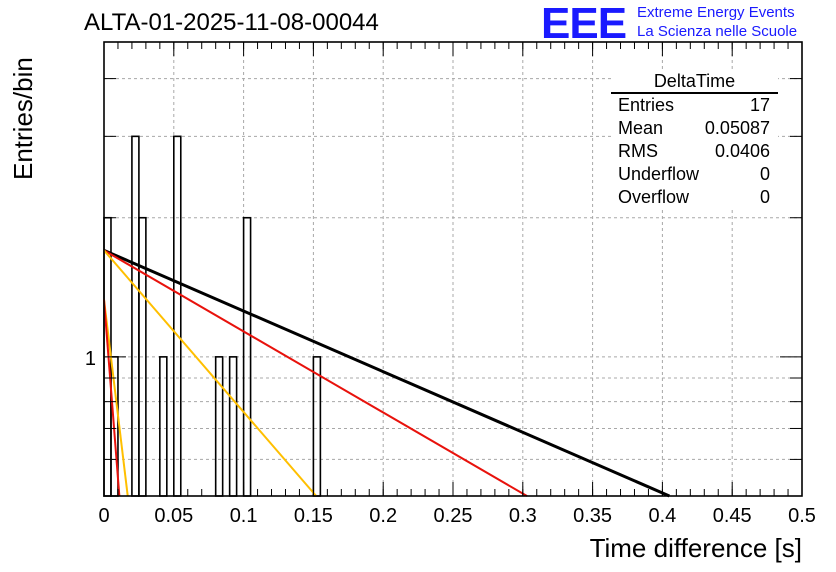  Describe the element at coordinates (244, 516) in the screenshot. I see `x-tick-label: 0.1` at that location.